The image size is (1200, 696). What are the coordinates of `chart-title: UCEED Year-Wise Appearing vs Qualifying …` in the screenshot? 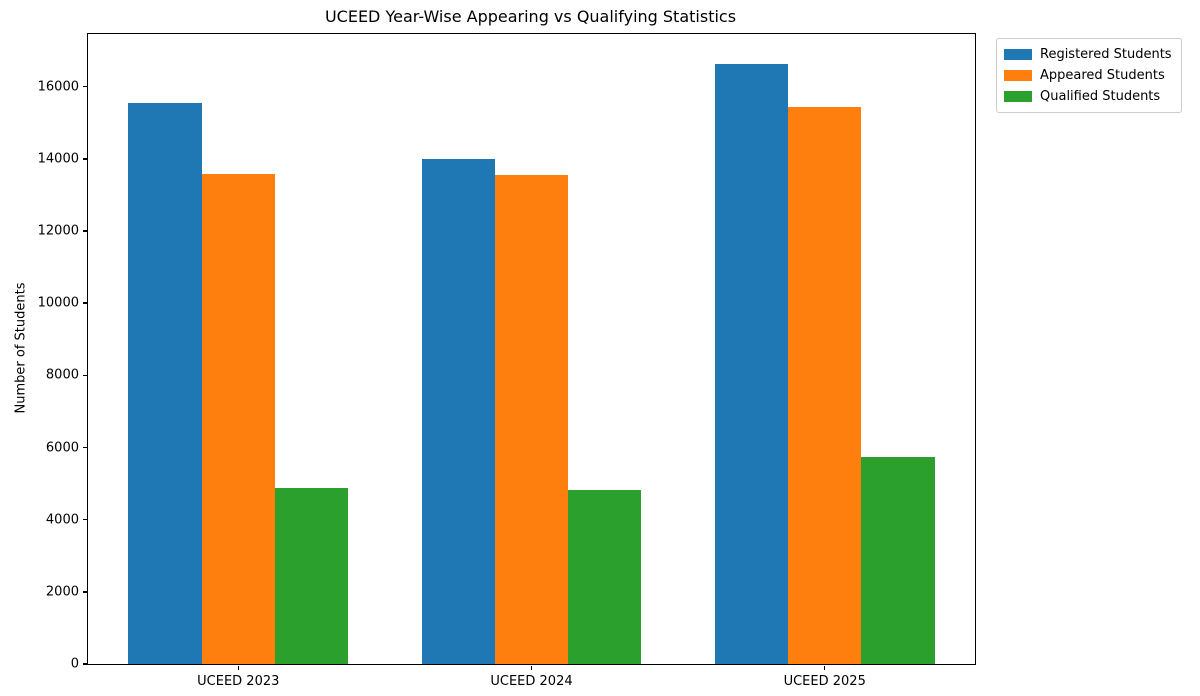 It's located at (530, 16).